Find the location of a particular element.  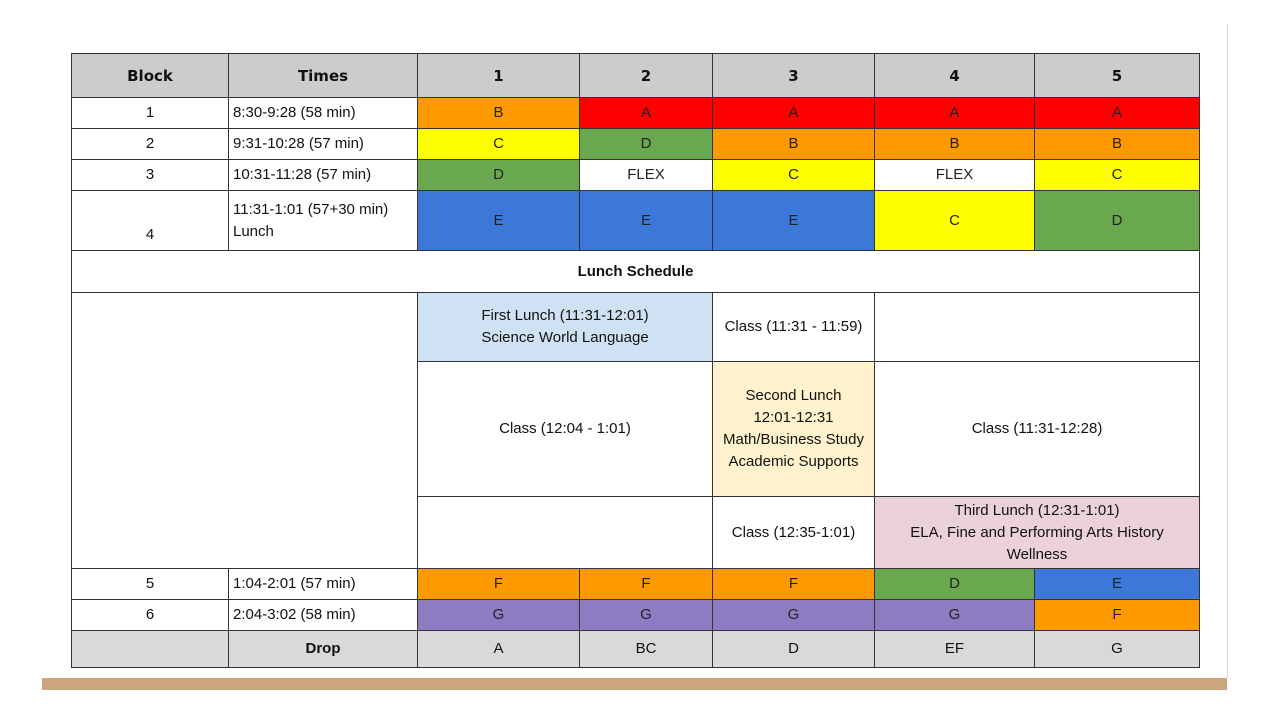

table-row-block-2: 2 9:31-10:28 (57 min) C D B B B is located at coordinates (635, 144).